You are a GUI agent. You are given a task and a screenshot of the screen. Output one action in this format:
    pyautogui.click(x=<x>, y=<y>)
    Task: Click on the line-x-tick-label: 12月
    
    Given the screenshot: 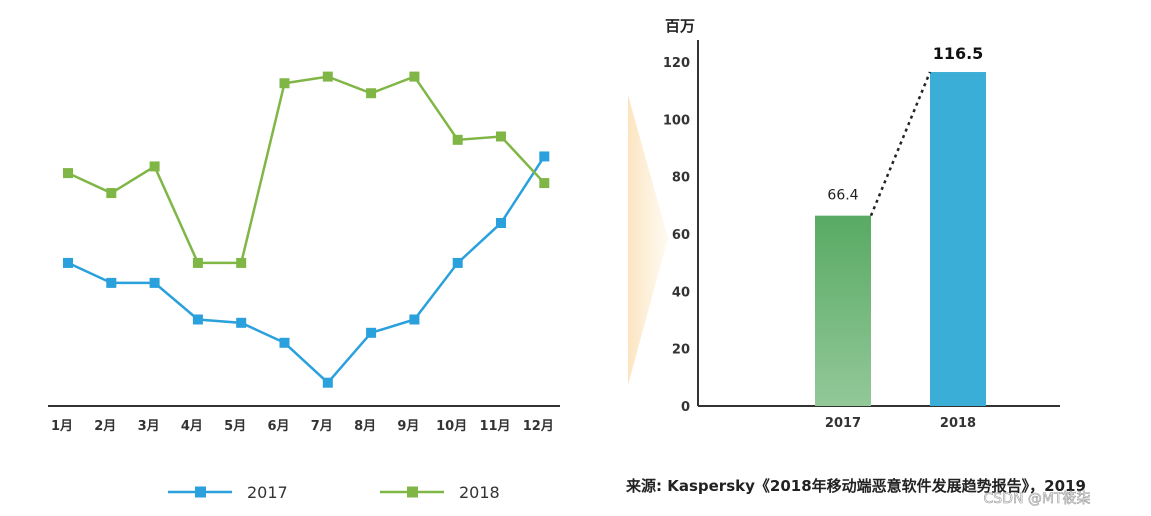 What is the action you would take?
    pyautogui.click(x=538, y=426)
    